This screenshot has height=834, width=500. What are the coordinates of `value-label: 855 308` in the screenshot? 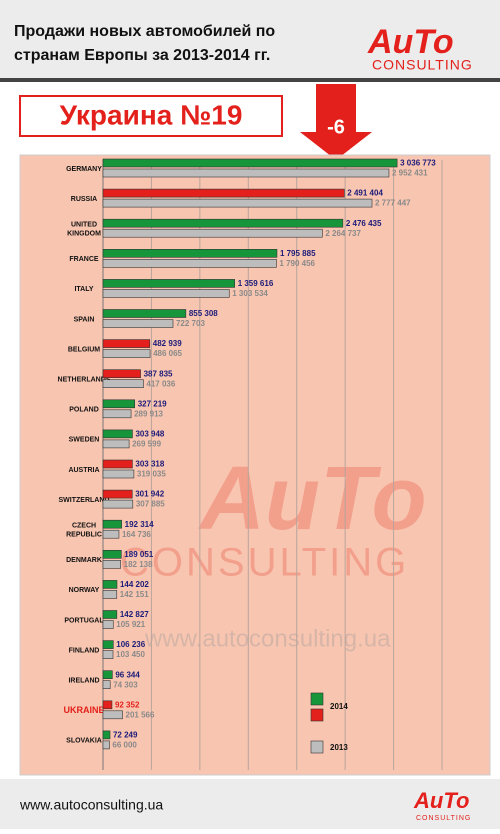 It's located at (203, 313).